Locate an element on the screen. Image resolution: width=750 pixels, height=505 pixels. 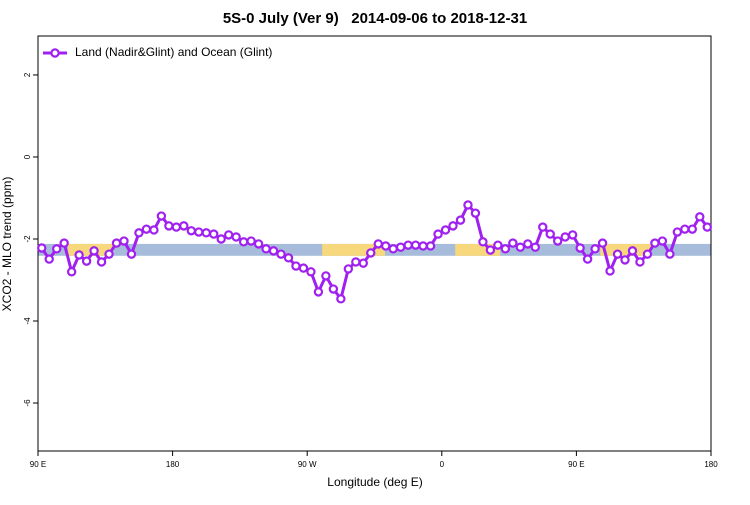
legend-marker is located at coordinates (55, 53).